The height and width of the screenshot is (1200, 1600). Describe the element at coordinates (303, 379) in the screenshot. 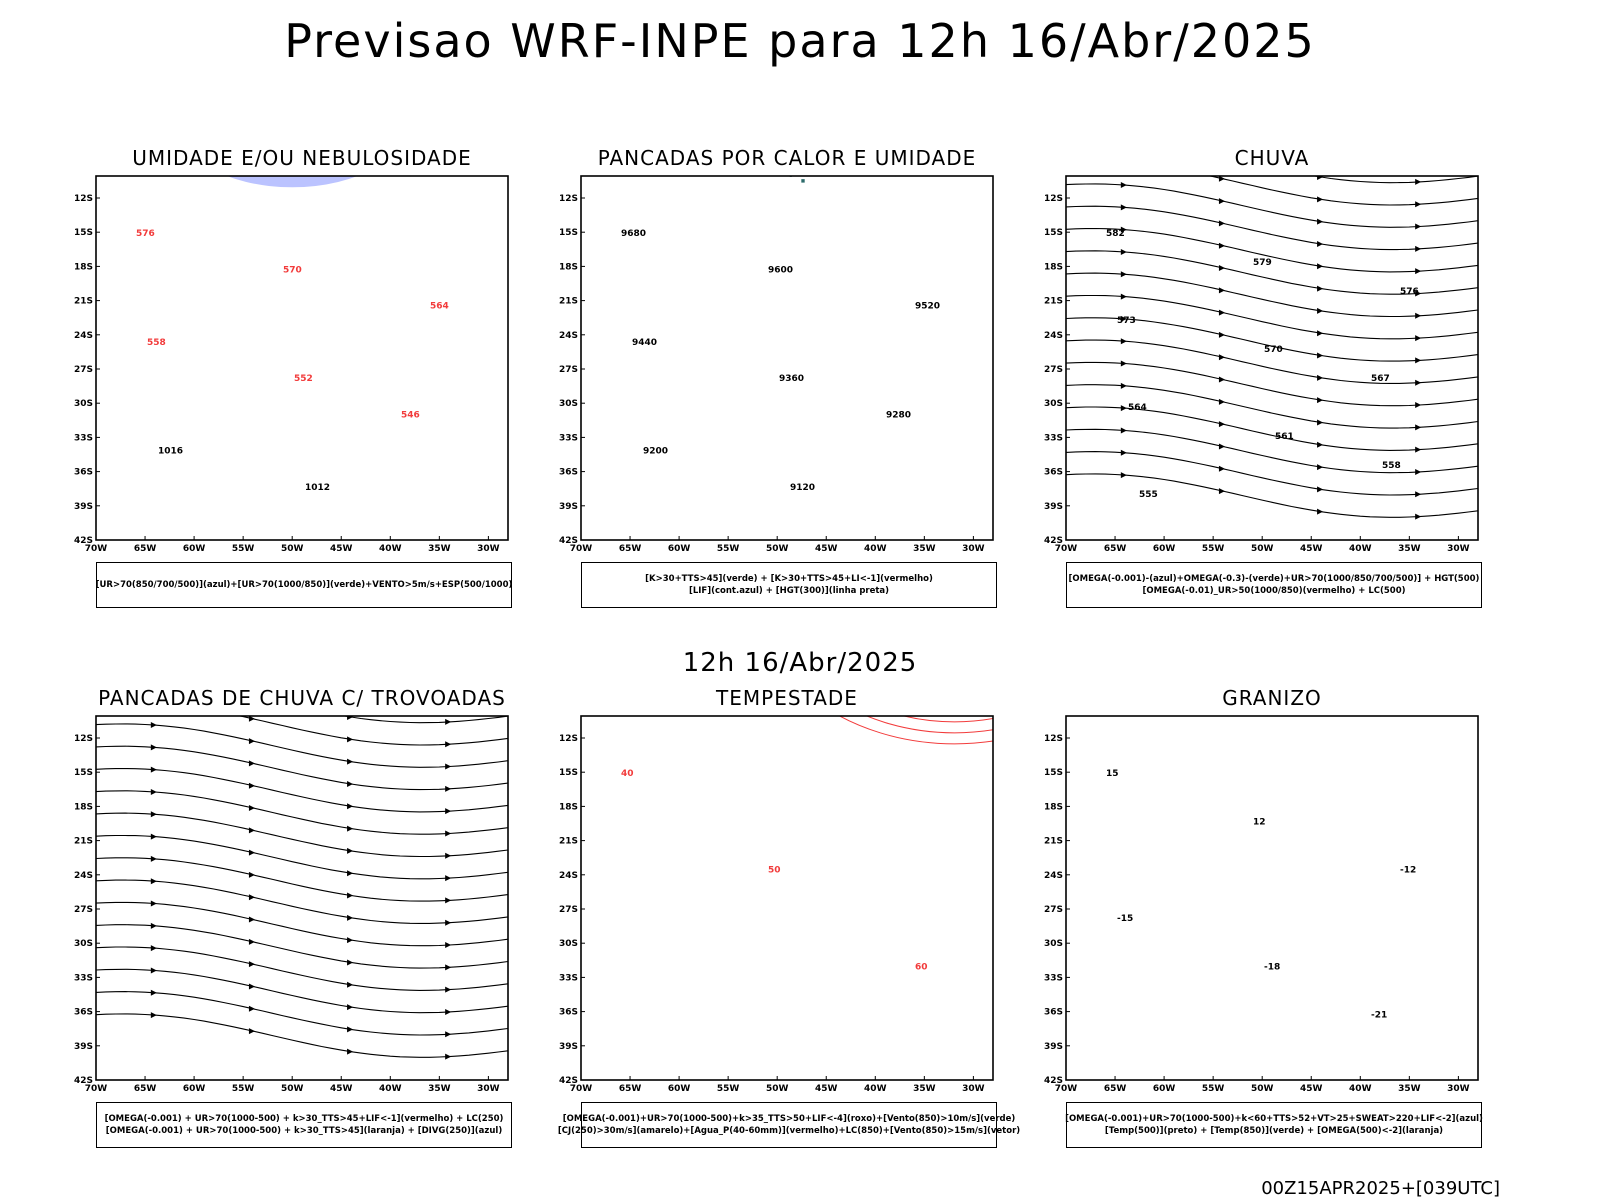

I see `contour-label: 552` at that location.